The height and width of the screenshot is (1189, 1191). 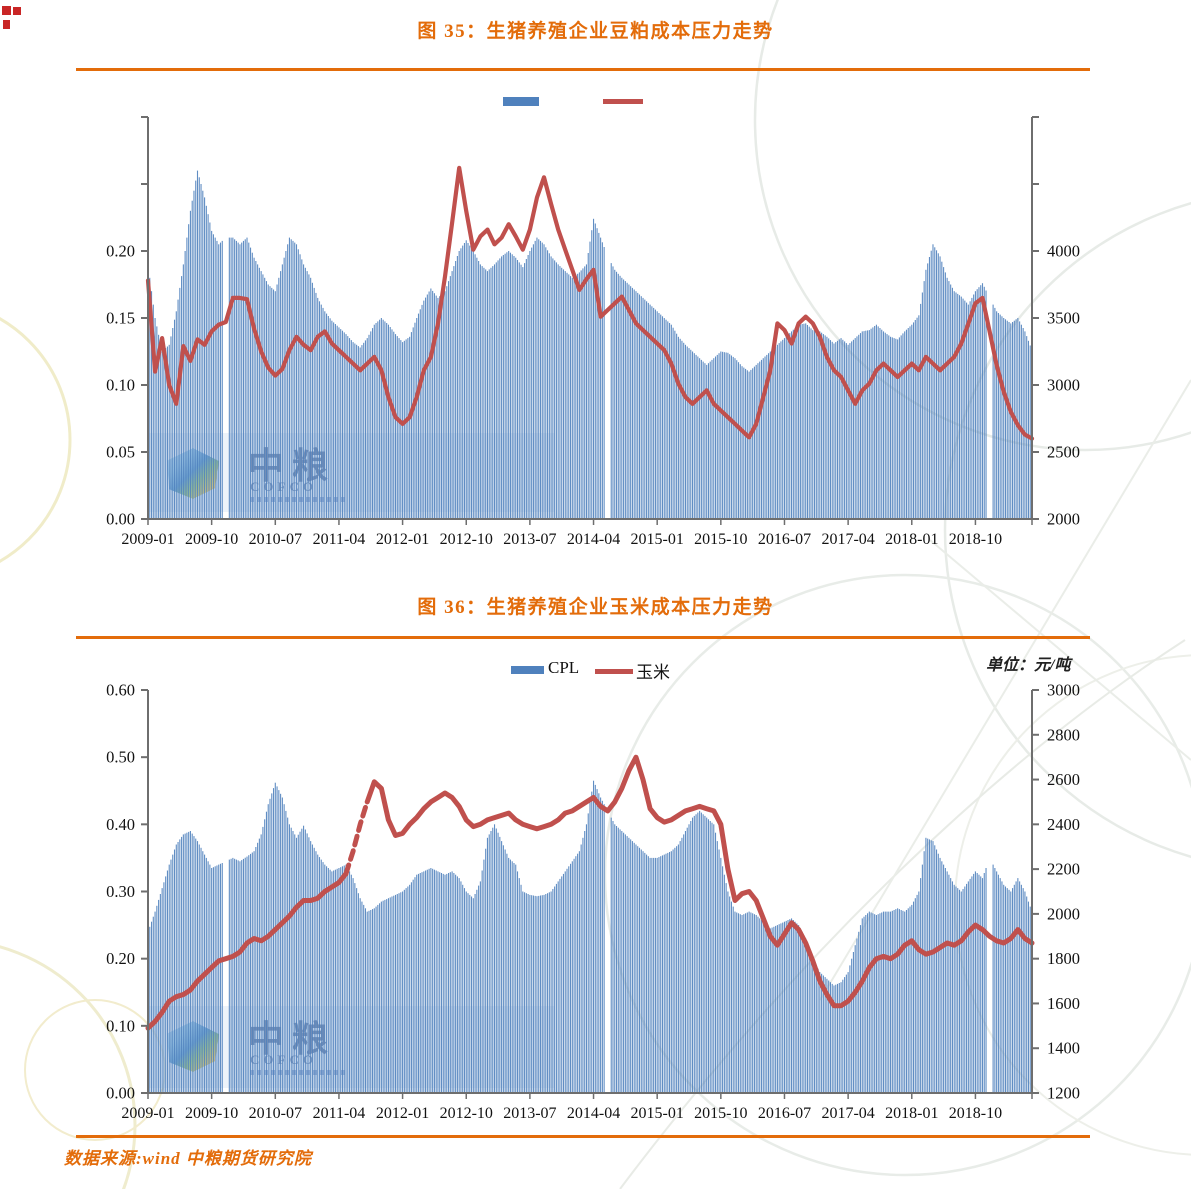 What do you see at coordinates (595, 607) in the screenshot?
I see `figure36-title: 图 36：生猪养殖企业玉米成本压力走势` at bounding box center [595, 607].